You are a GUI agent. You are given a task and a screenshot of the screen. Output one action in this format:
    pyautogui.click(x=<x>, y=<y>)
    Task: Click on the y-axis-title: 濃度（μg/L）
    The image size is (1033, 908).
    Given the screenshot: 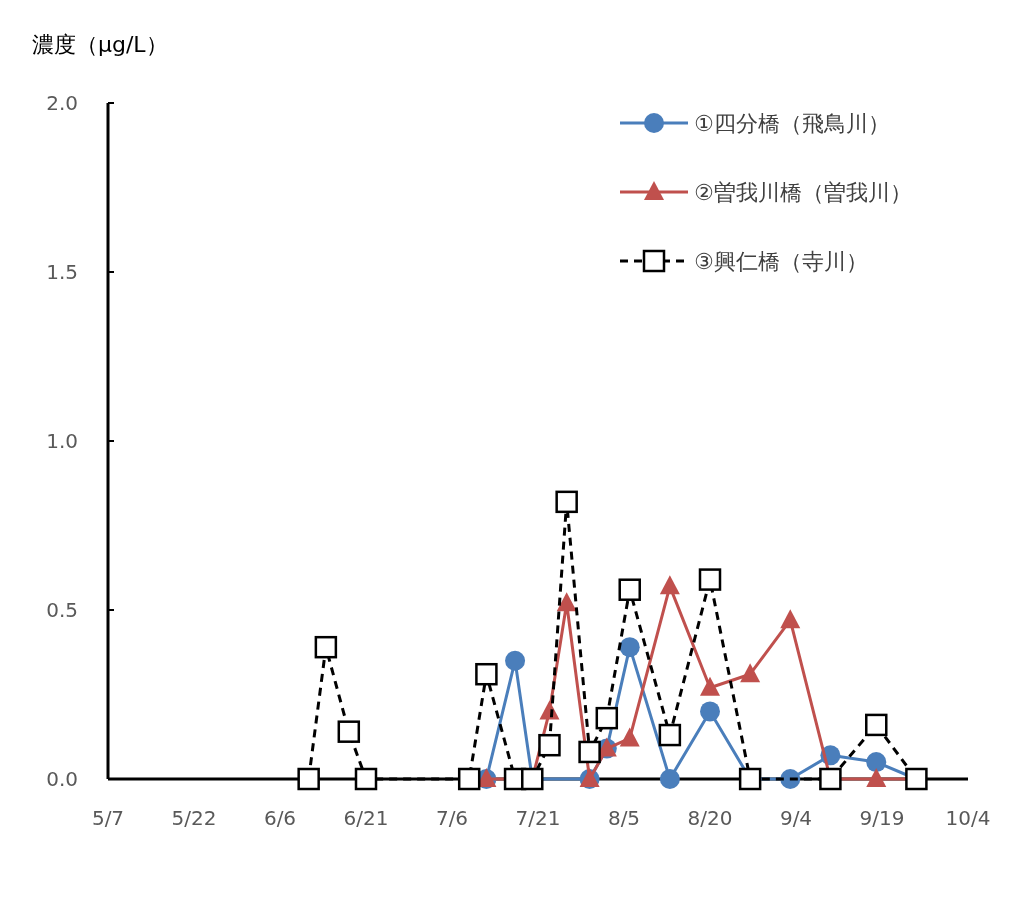 What is the action you would take?
    pyautogui.click(x=100, y=44)
    